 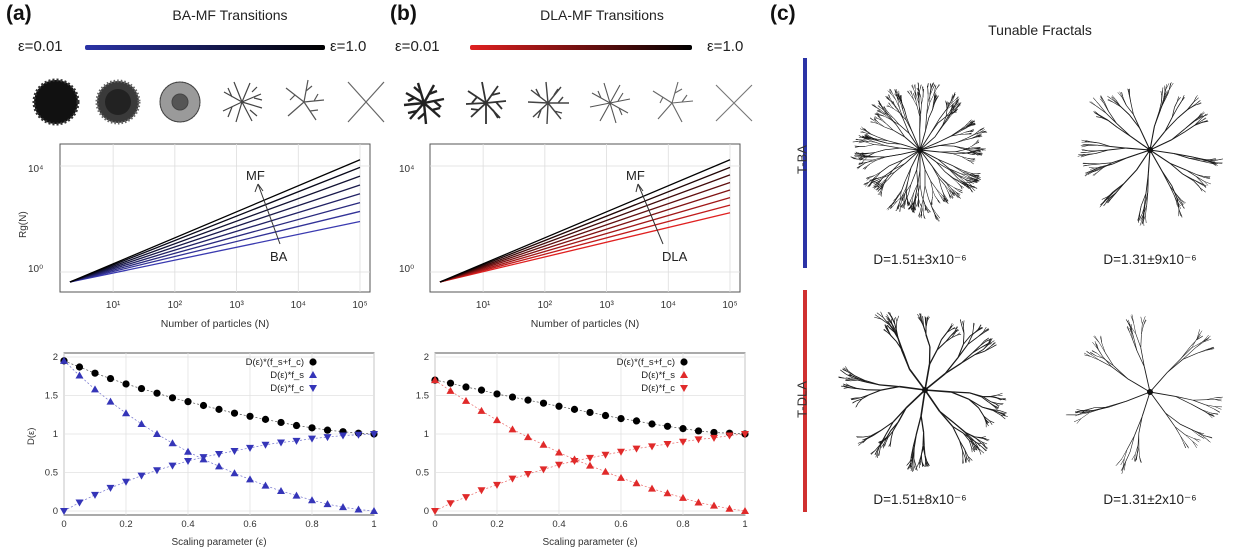 I want to click on fractal-t-dla-sparse, so click(x=1144, y=394).